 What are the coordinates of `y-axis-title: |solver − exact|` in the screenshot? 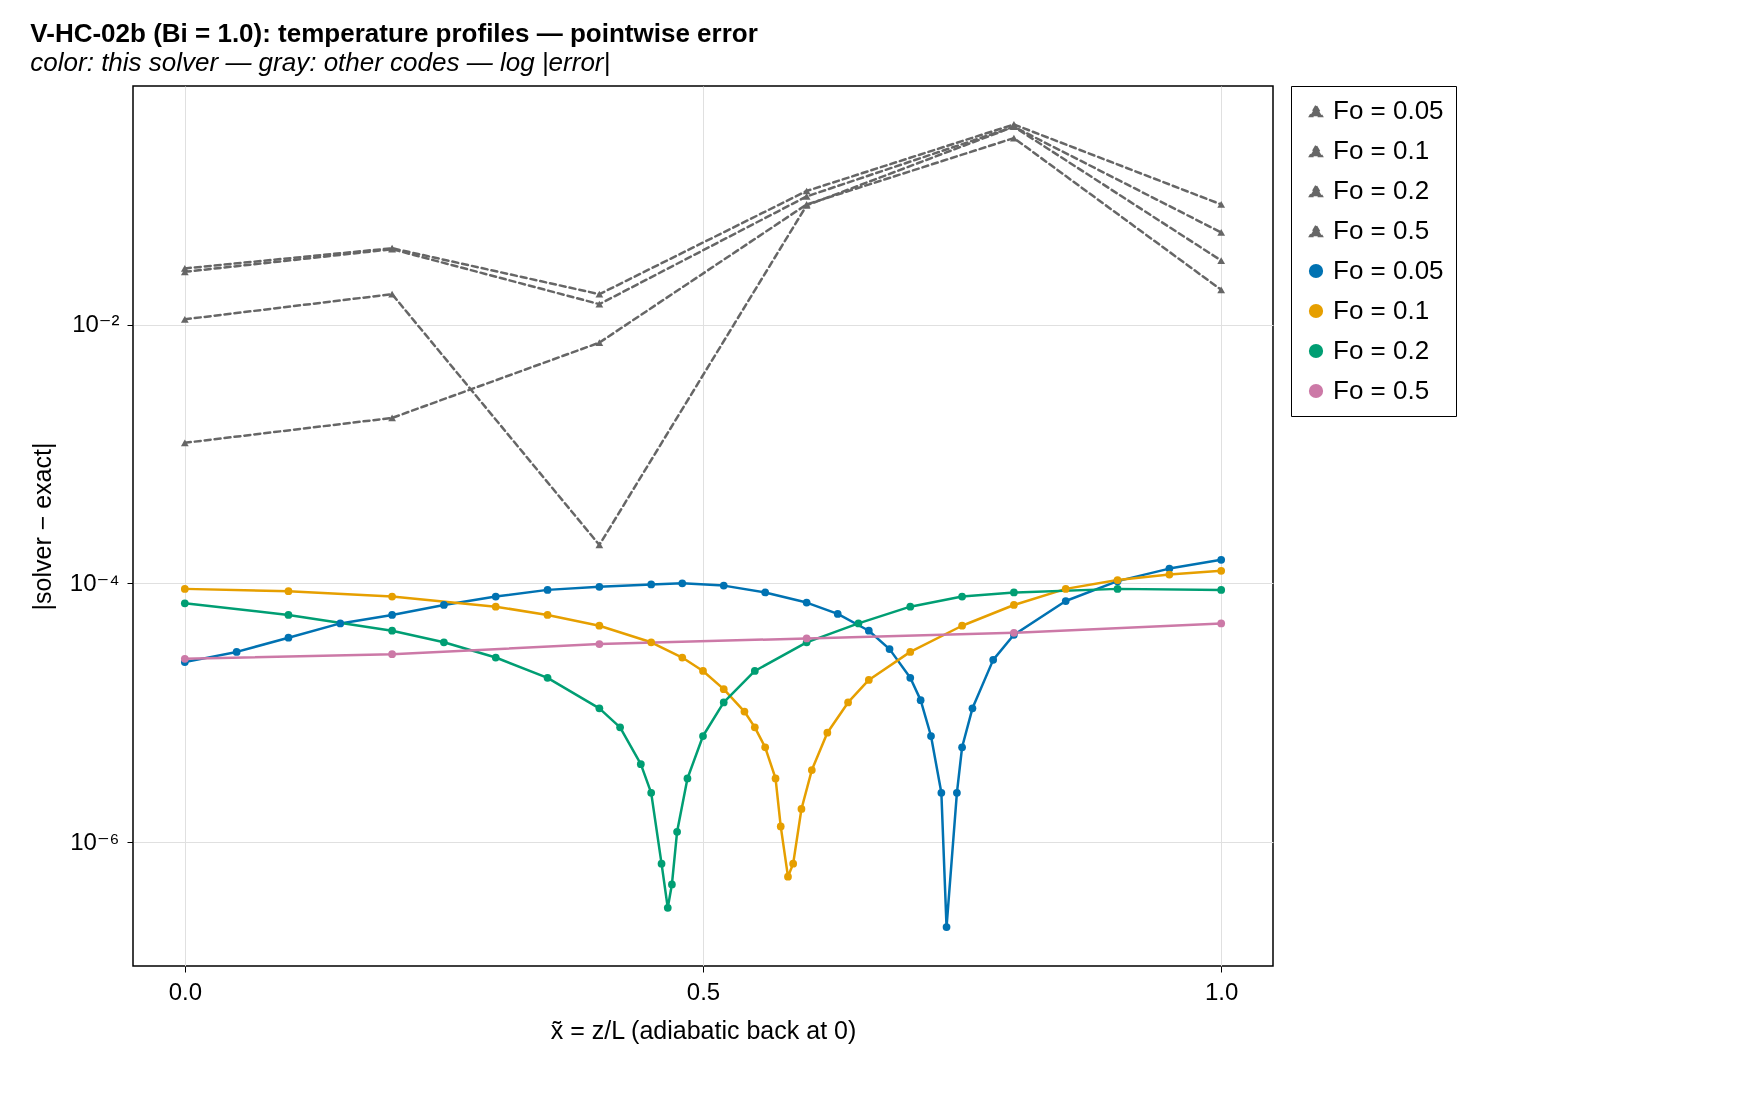 It's located at (41, 526).